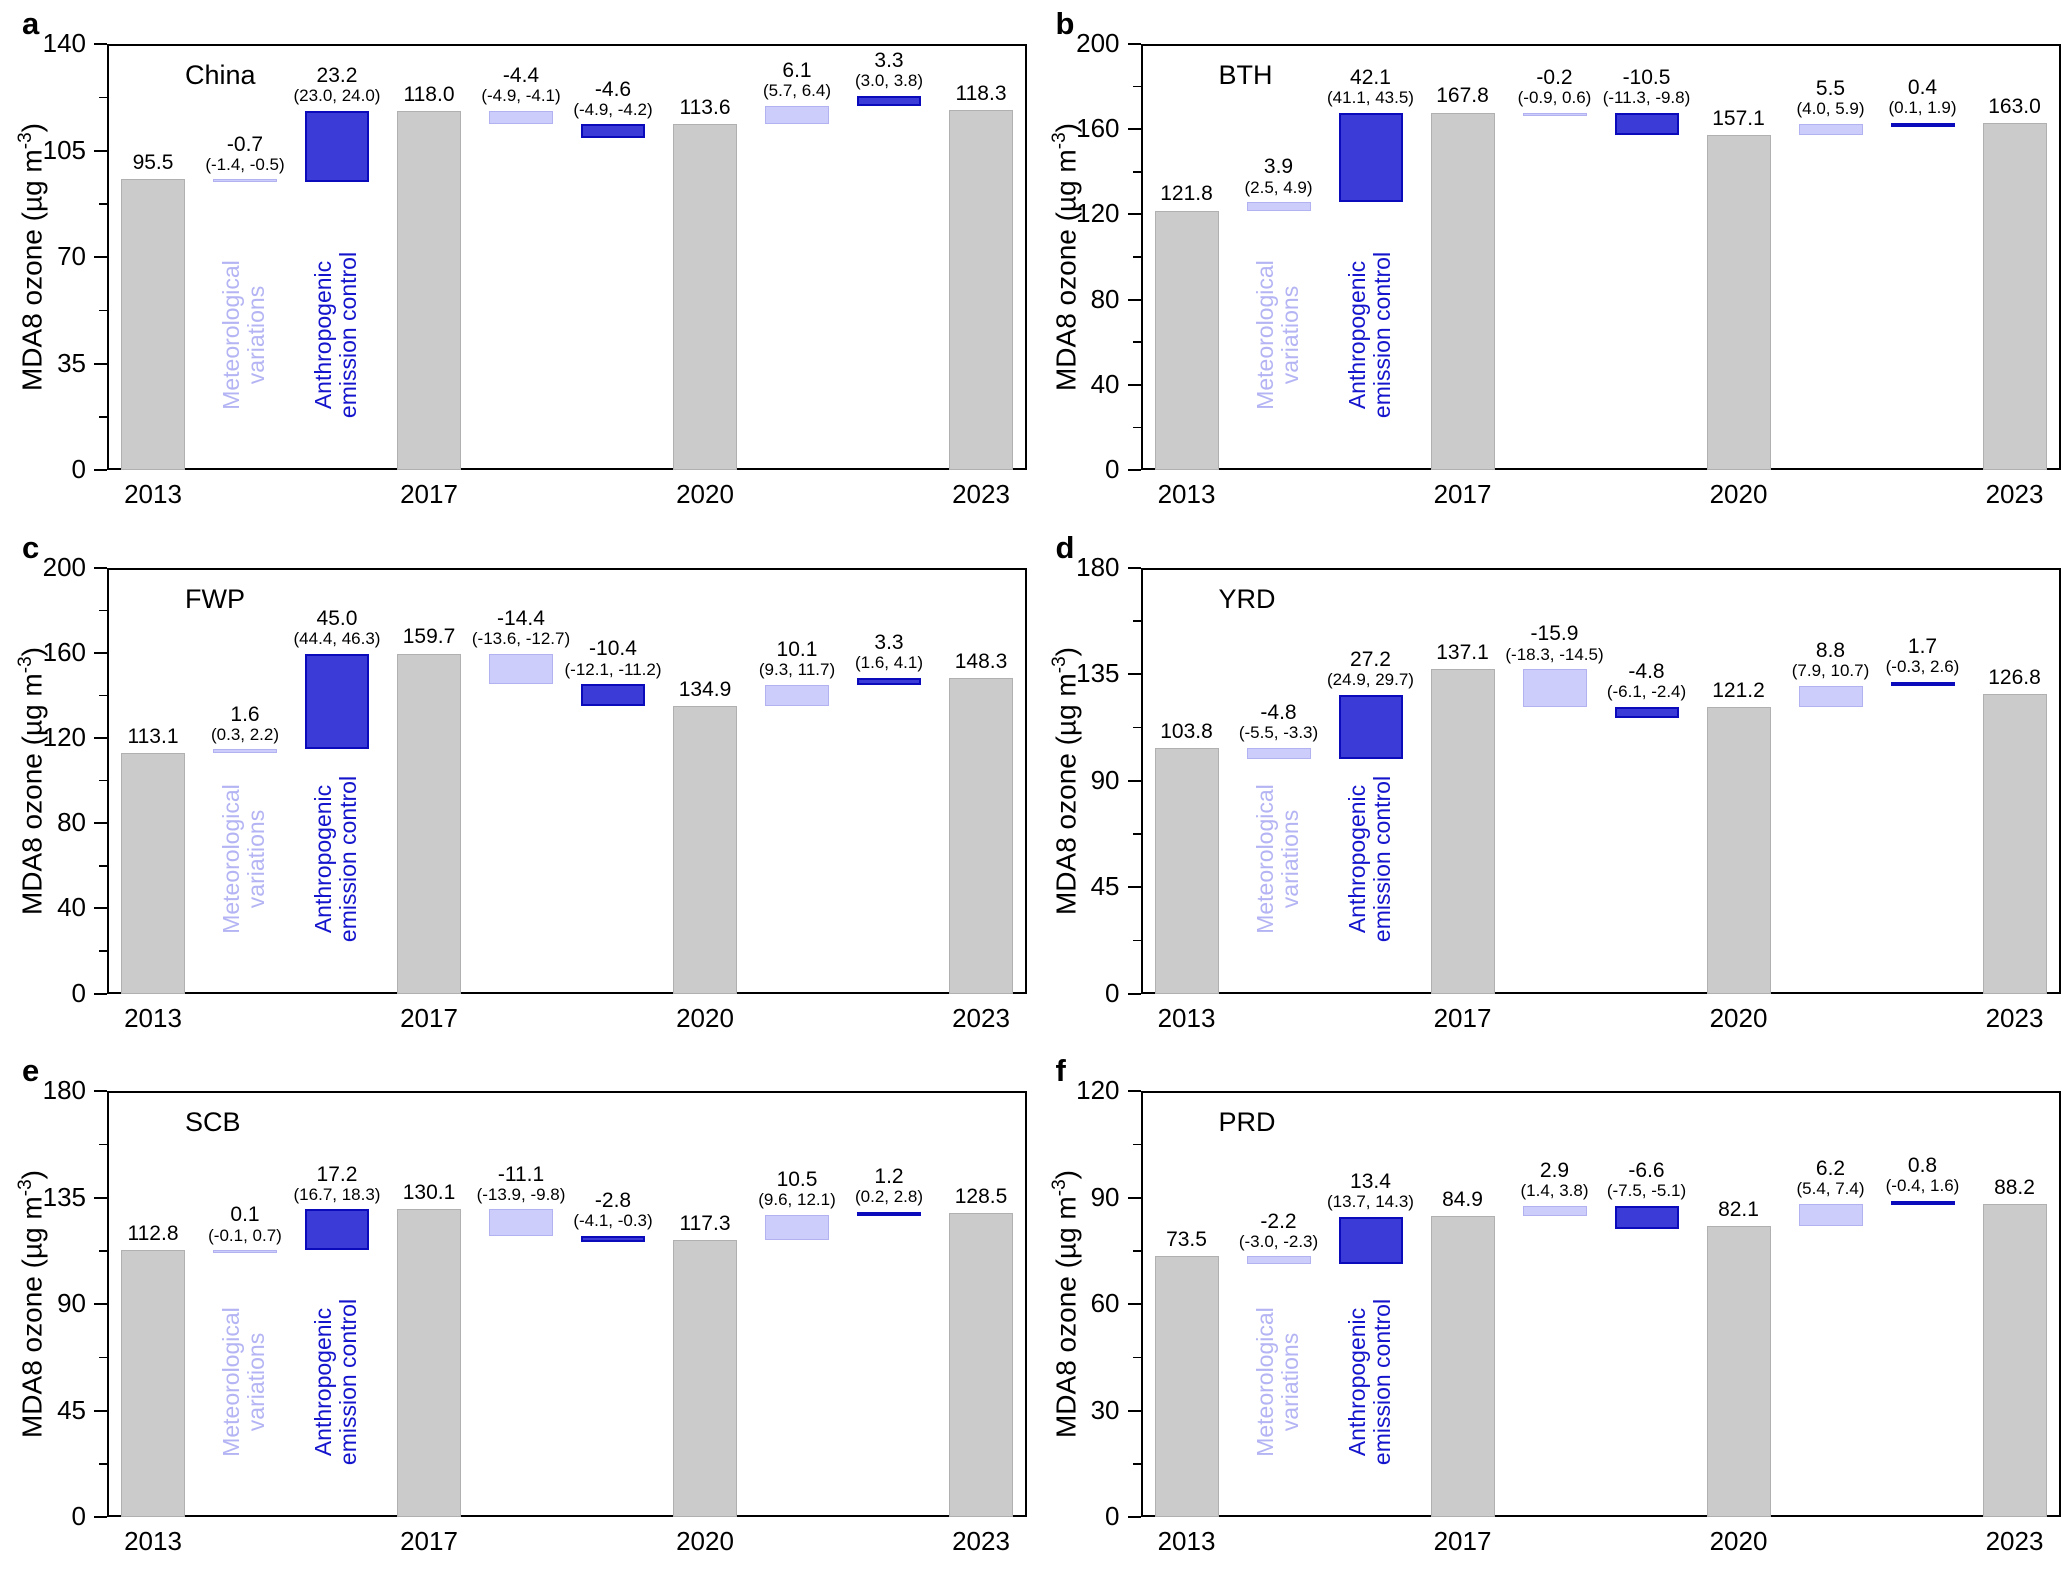 The width and height of the screenshot is (2067, 1571). What do you see at coordinates (1646, 1180) in the screenshot?
I see `anthro-label: -6.6 (-7.5, -5.1)` at bounding box center [1646, 1180].